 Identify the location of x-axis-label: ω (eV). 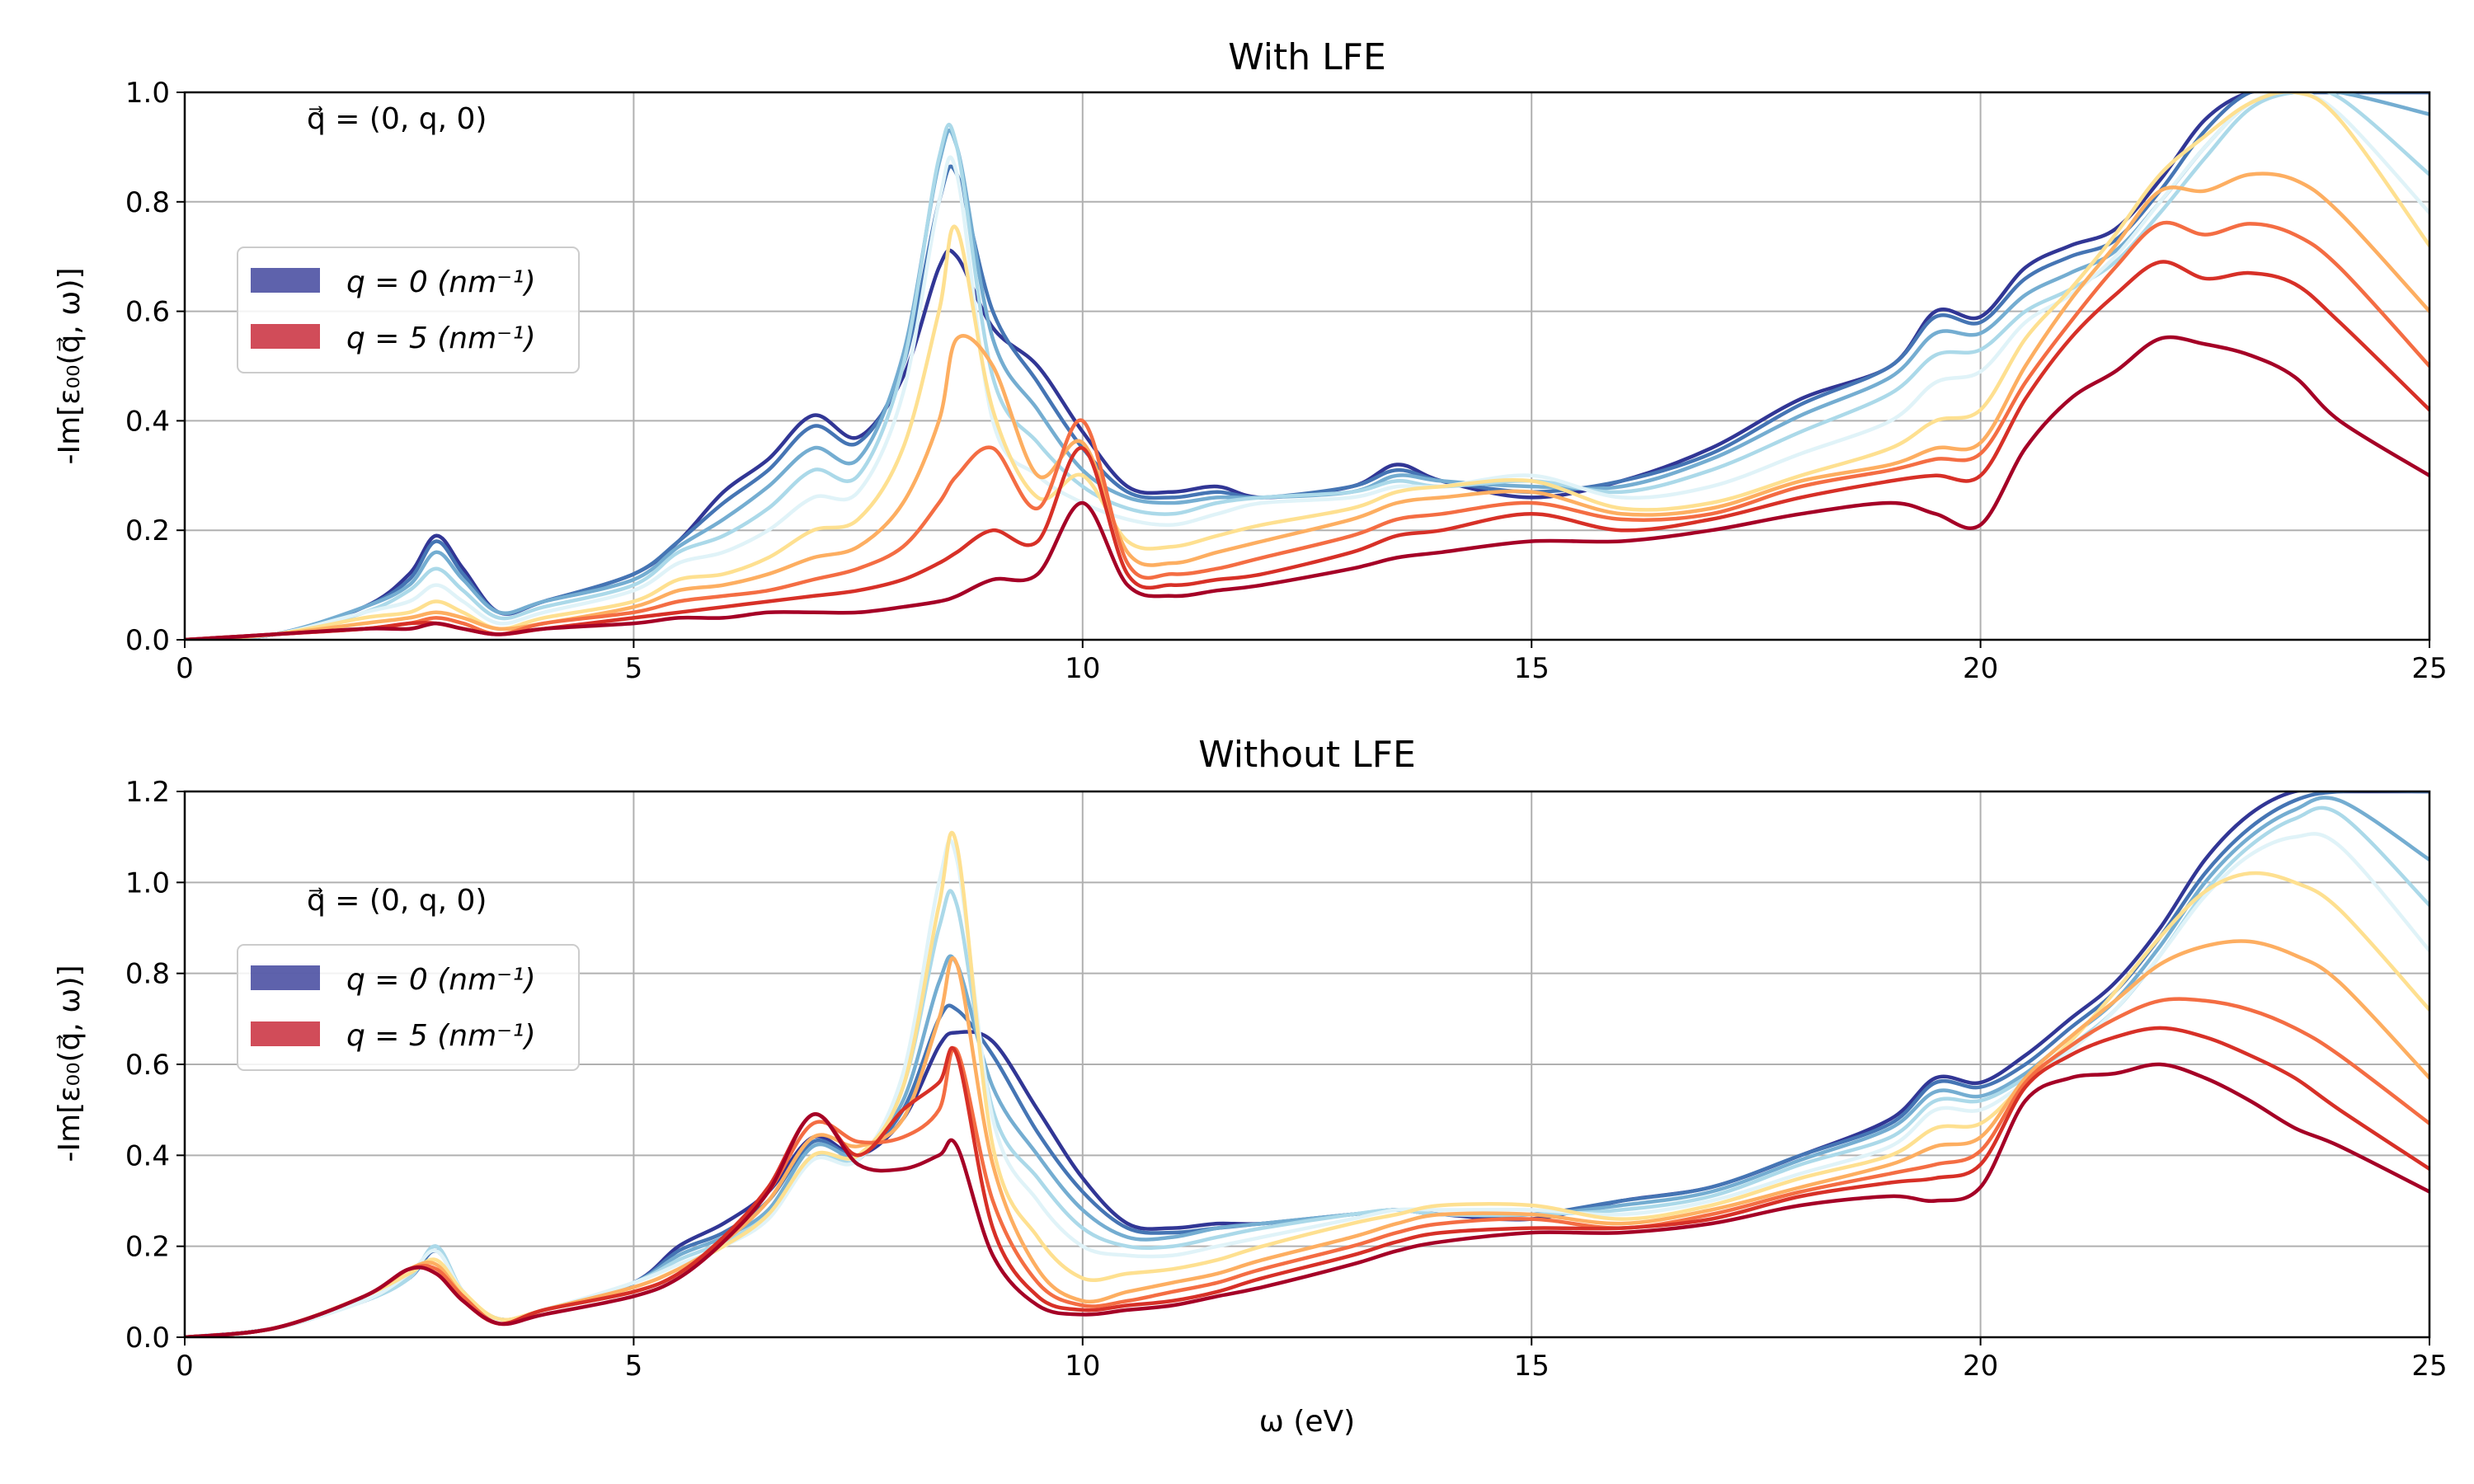
(1307, 1422).